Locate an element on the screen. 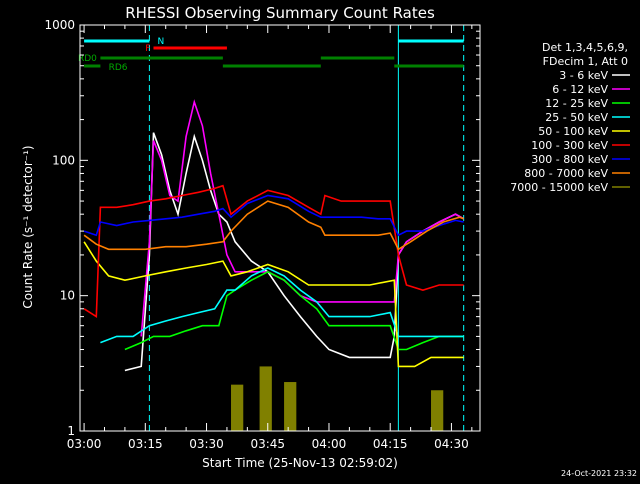  y-tick-label-1: 10 is located at coordinates (67, 296).